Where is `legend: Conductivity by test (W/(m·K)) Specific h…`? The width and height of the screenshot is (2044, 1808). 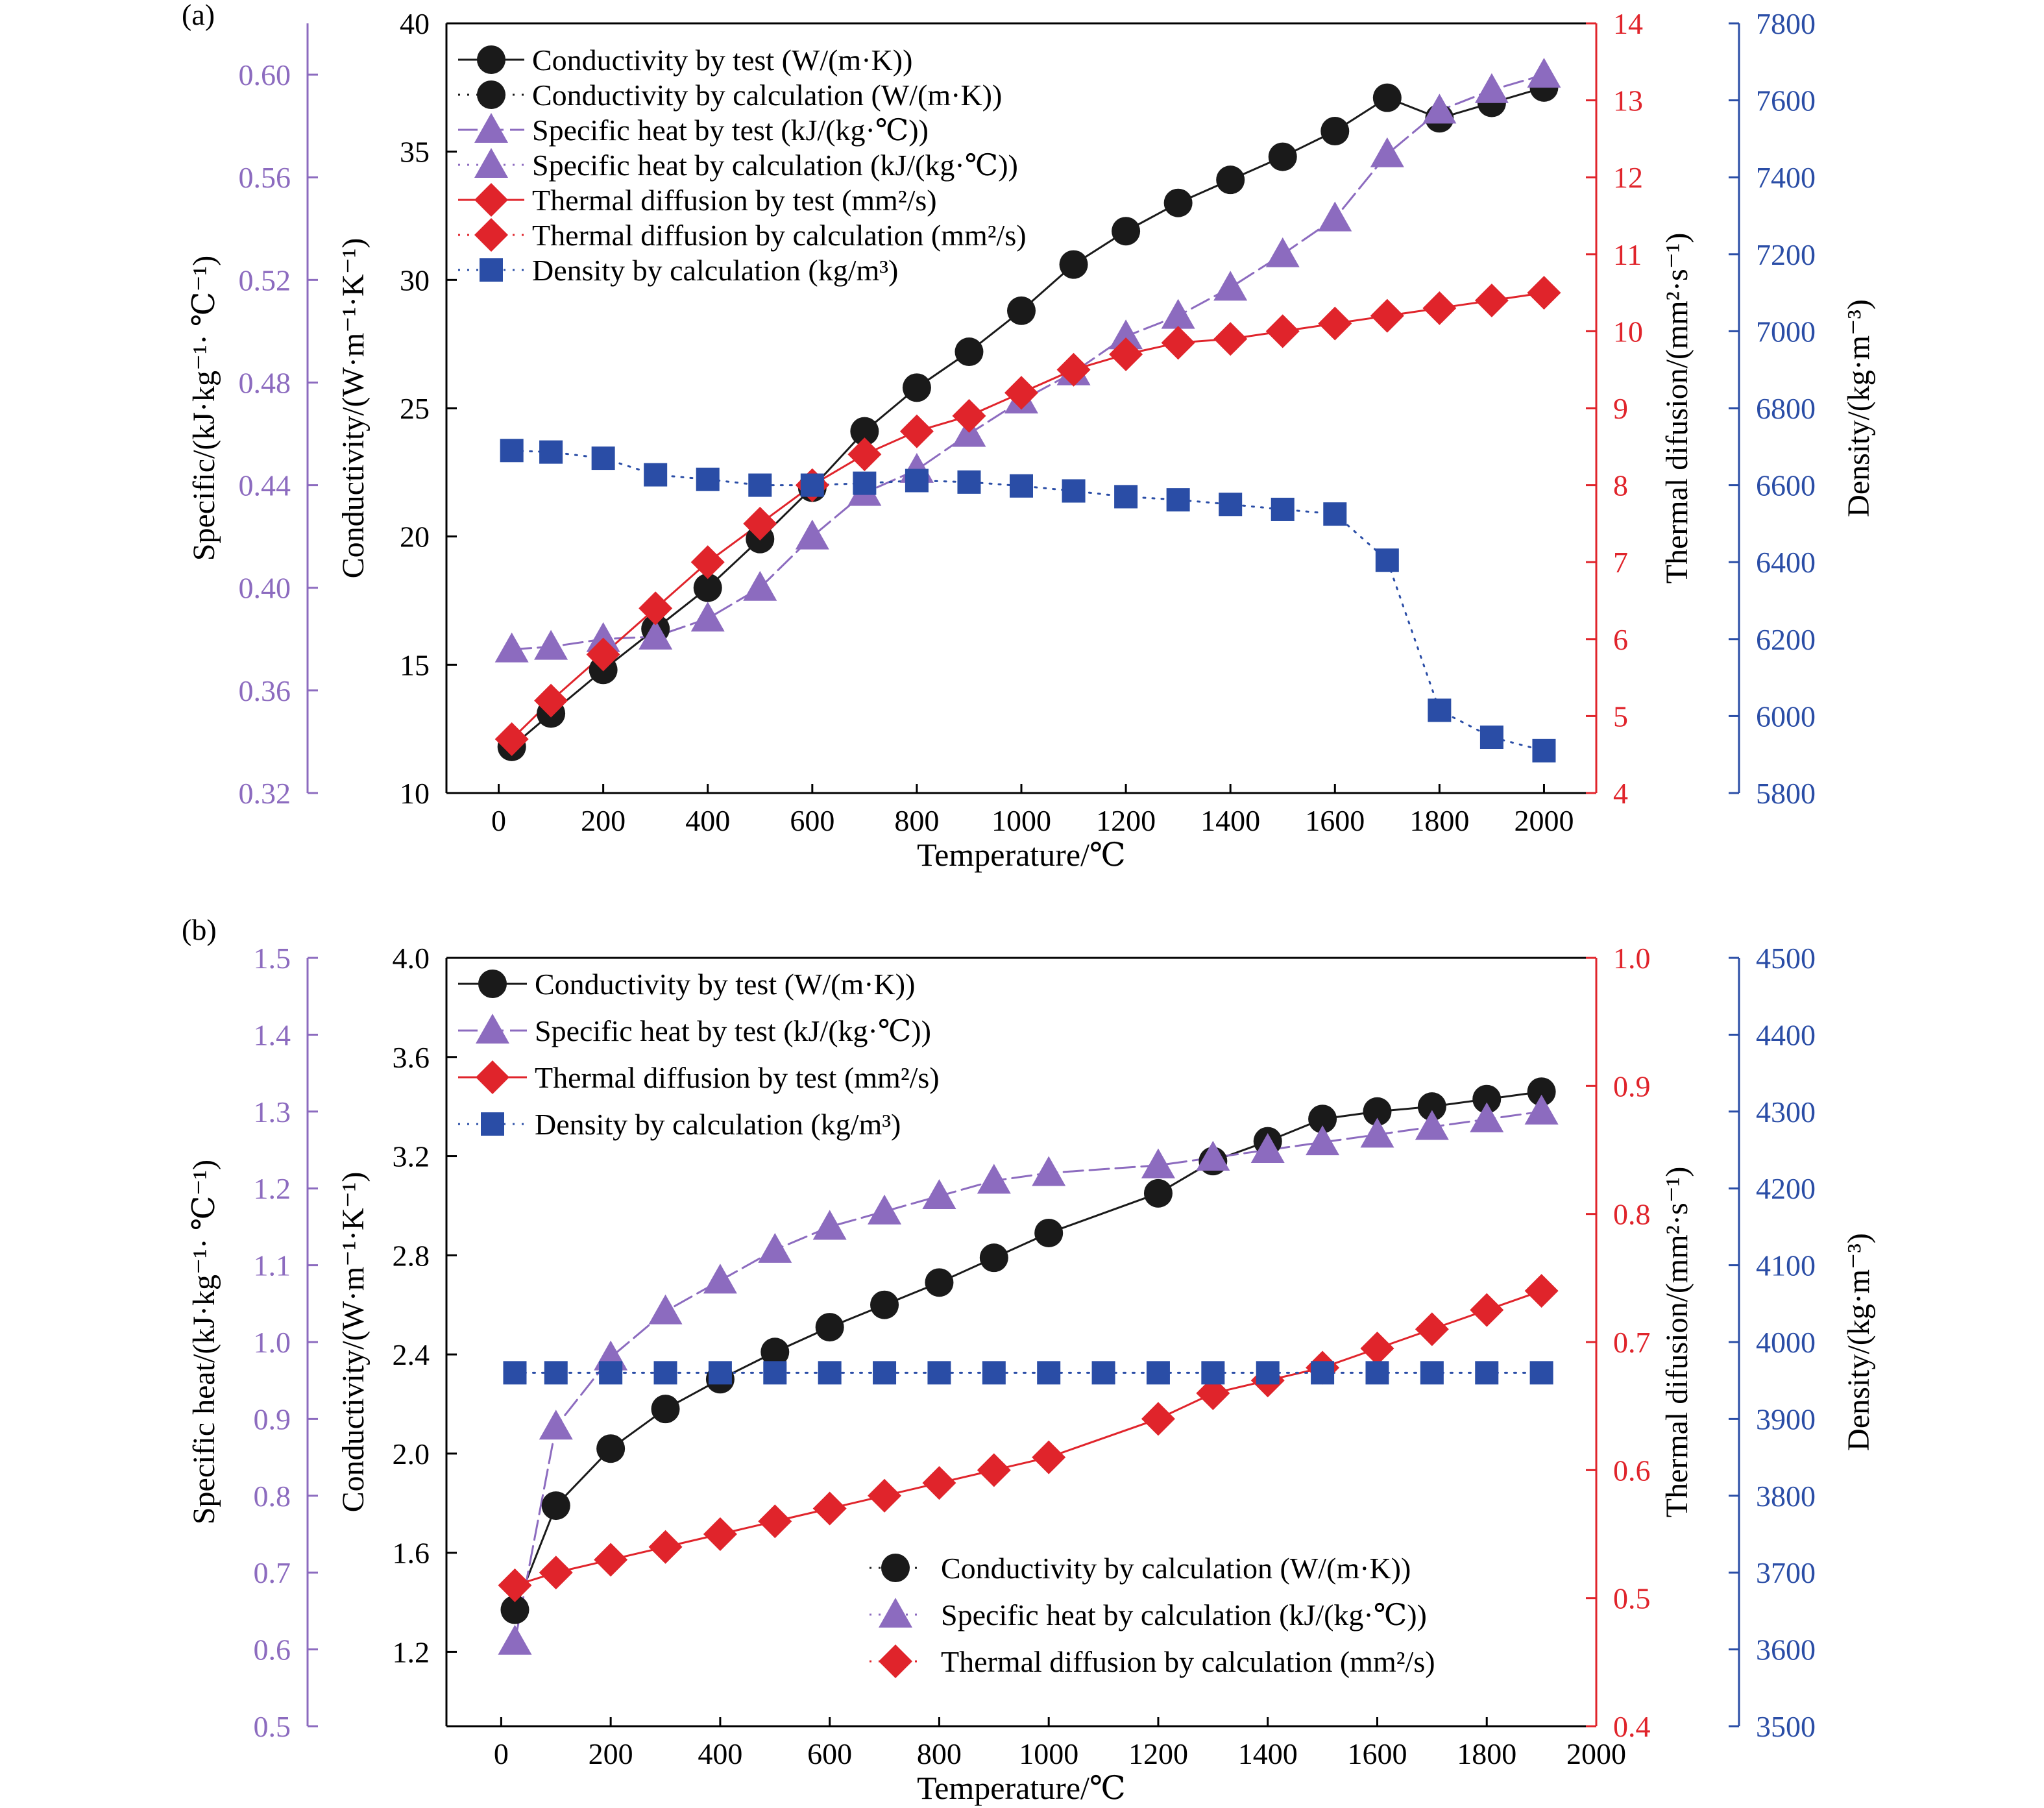
legend: Conductivity by test (W/(m·K)) Specific h… is located at coordinates (699, 1054).